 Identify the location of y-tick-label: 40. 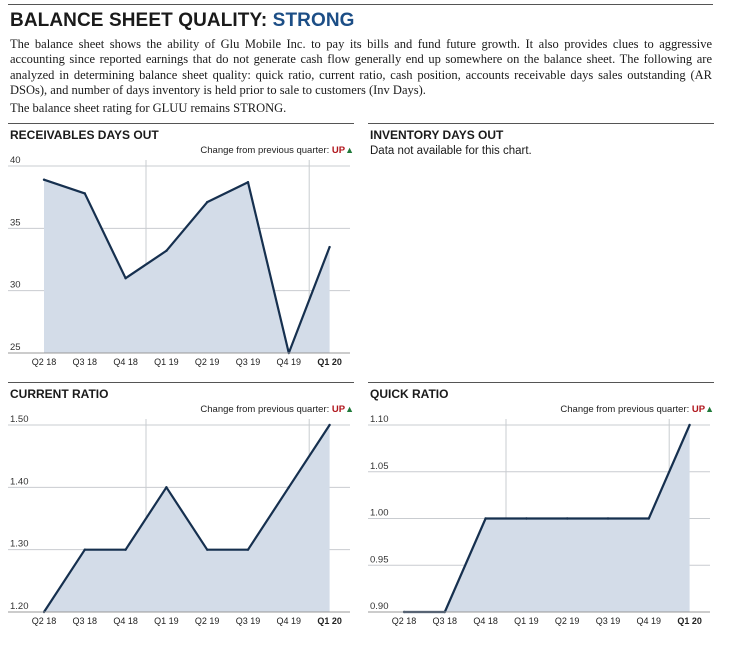
(15, 160).